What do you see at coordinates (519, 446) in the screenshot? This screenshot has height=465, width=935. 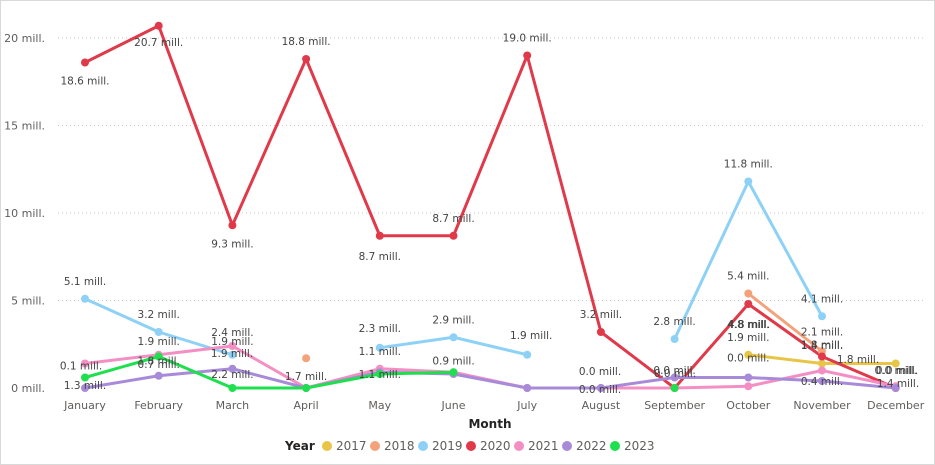 I see `legend-marker-2021` at bounding box center [519, 446].